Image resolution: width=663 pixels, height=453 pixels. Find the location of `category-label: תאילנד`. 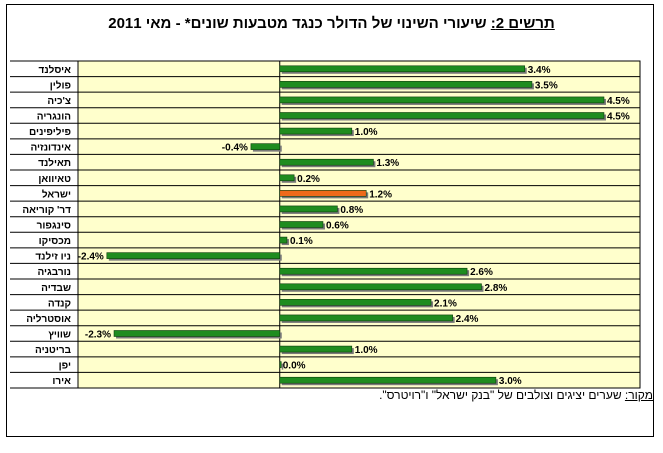

category-label: תאילנד is located at coordinates (54, 163).